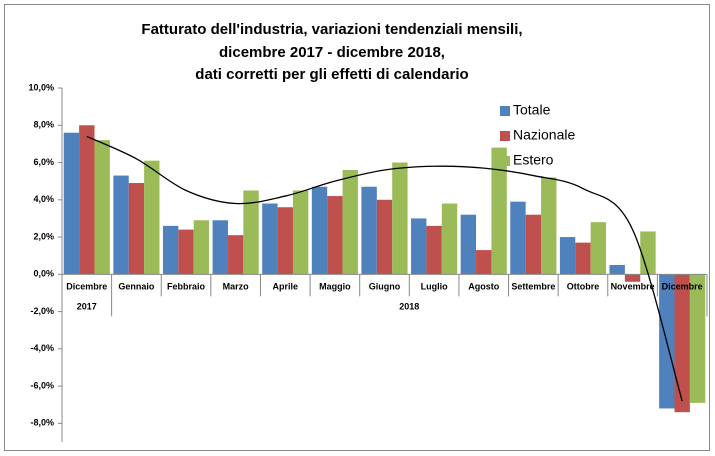 This screenshot has height=456, width=715. I want to click on x-tick-label: Agosto, so click(483, 287).